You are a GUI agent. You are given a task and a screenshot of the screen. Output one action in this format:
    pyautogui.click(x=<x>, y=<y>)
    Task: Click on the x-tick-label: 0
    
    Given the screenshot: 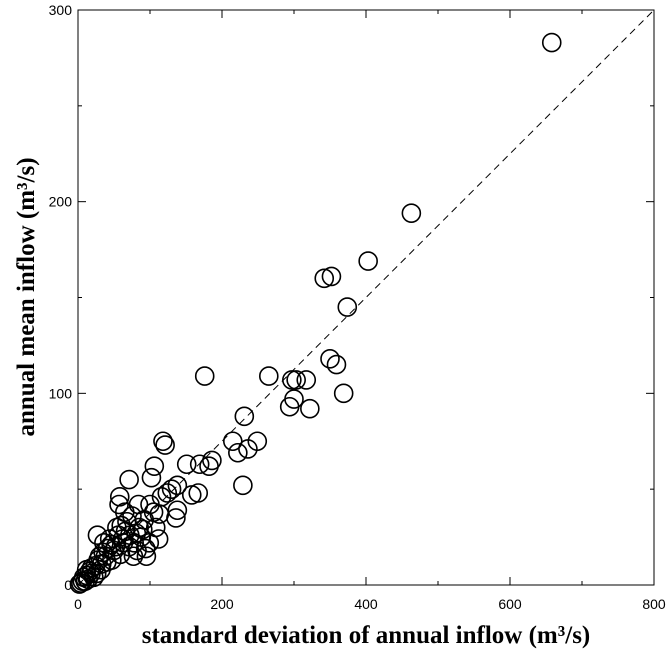 What is the action you would take?
    pyautogui.click(x=78, y=604)
    